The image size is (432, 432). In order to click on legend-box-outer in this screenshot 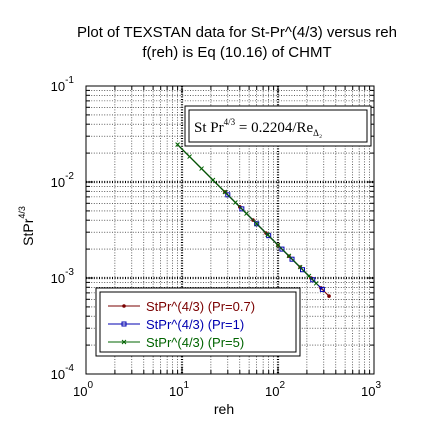, I will do `click(198, 322)`.